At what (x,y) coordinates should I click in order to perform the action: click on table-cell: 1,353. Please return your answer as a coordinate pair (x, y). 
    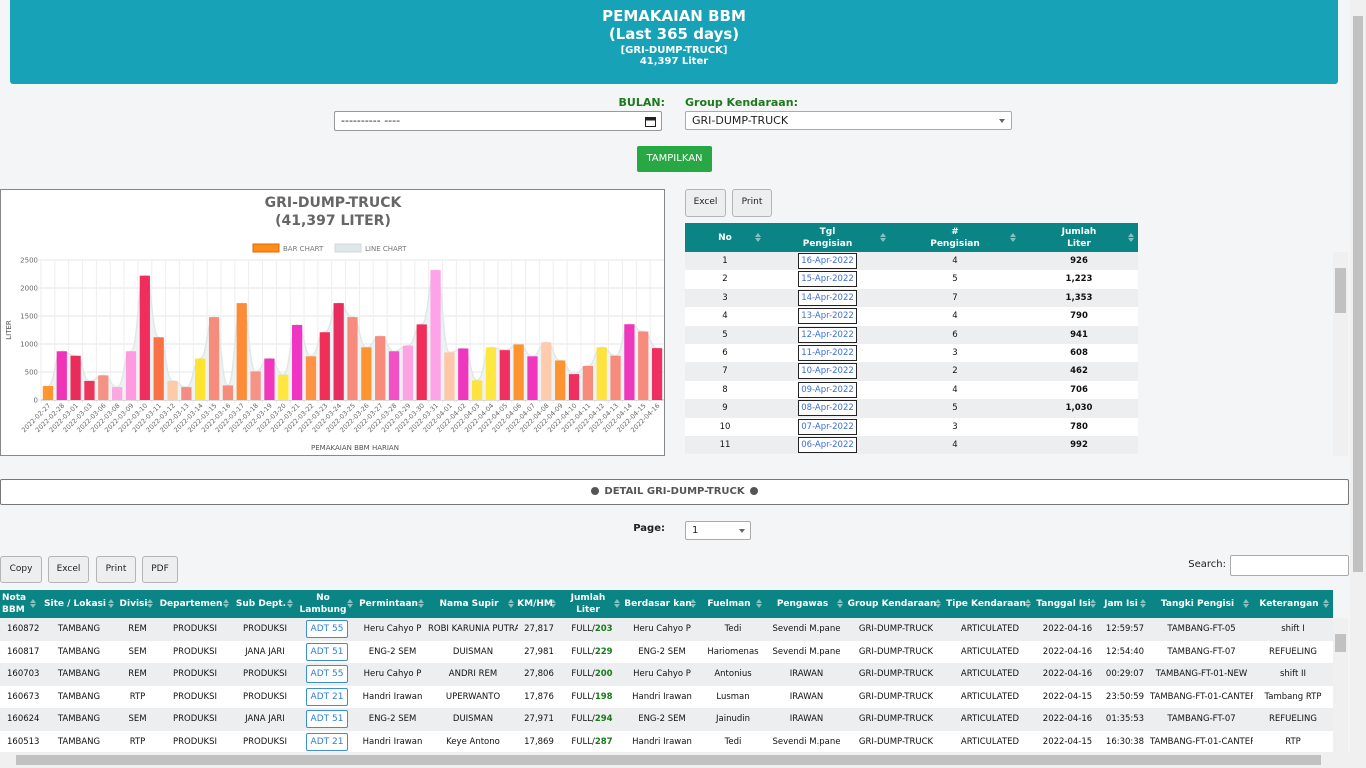
    Looking at the image, I should click on (1079, 297).